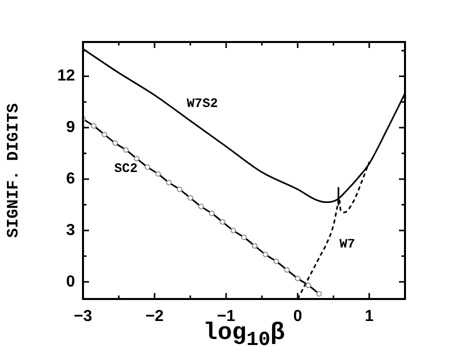 Image resolution: width=471 pixels, height=360 pixels. Describe the element at coordinates (369, 317) in the screenshot. I see `x-tick-label: 1` at that location.